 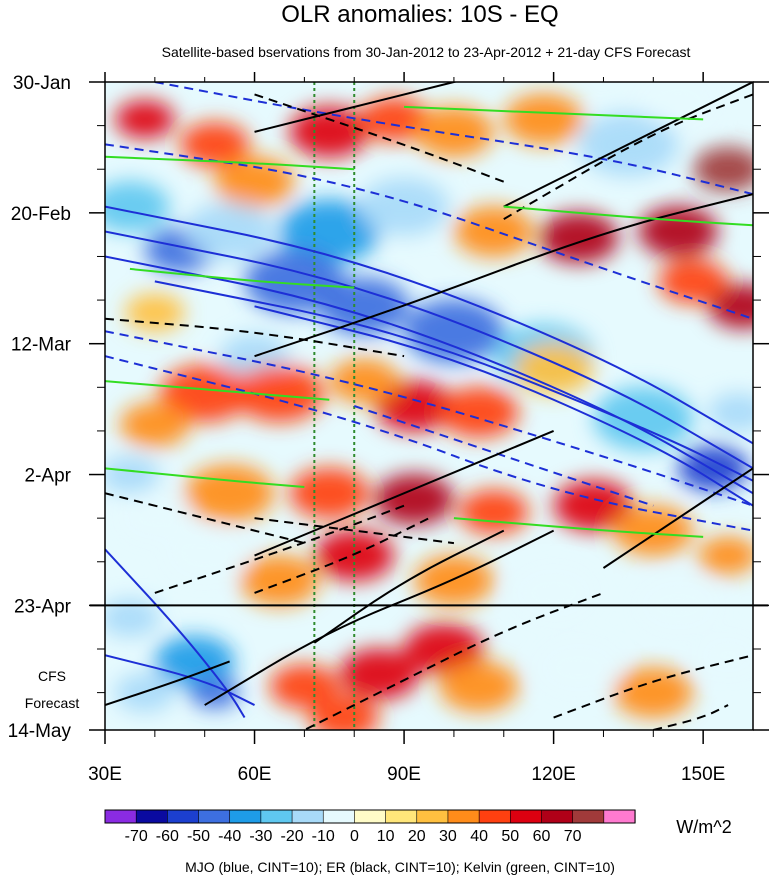 What do you see at coordinates (419, 14) in the screenshot?
I see `chart-title: OLR anomalies: 10S - EQ` at bounding box center [419, 14].